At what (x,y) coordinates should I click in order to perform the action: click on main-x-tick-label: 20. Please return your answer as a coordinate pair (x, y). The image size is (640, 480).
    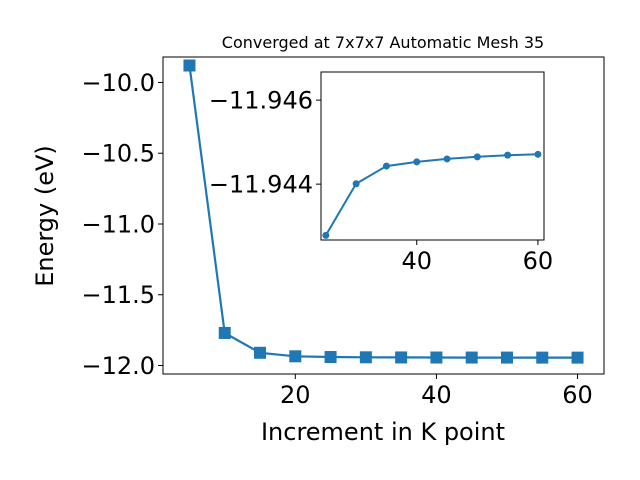
    Looking at the image, I should click on (295, 395).